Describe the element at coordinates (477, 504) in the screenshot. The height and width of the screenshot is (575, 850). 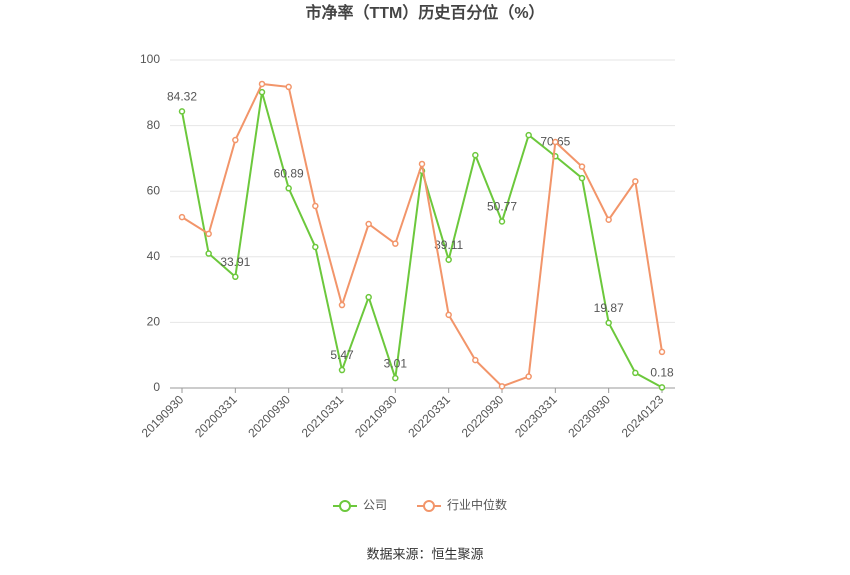
I see `legend-label: 行业中位数` at that location.